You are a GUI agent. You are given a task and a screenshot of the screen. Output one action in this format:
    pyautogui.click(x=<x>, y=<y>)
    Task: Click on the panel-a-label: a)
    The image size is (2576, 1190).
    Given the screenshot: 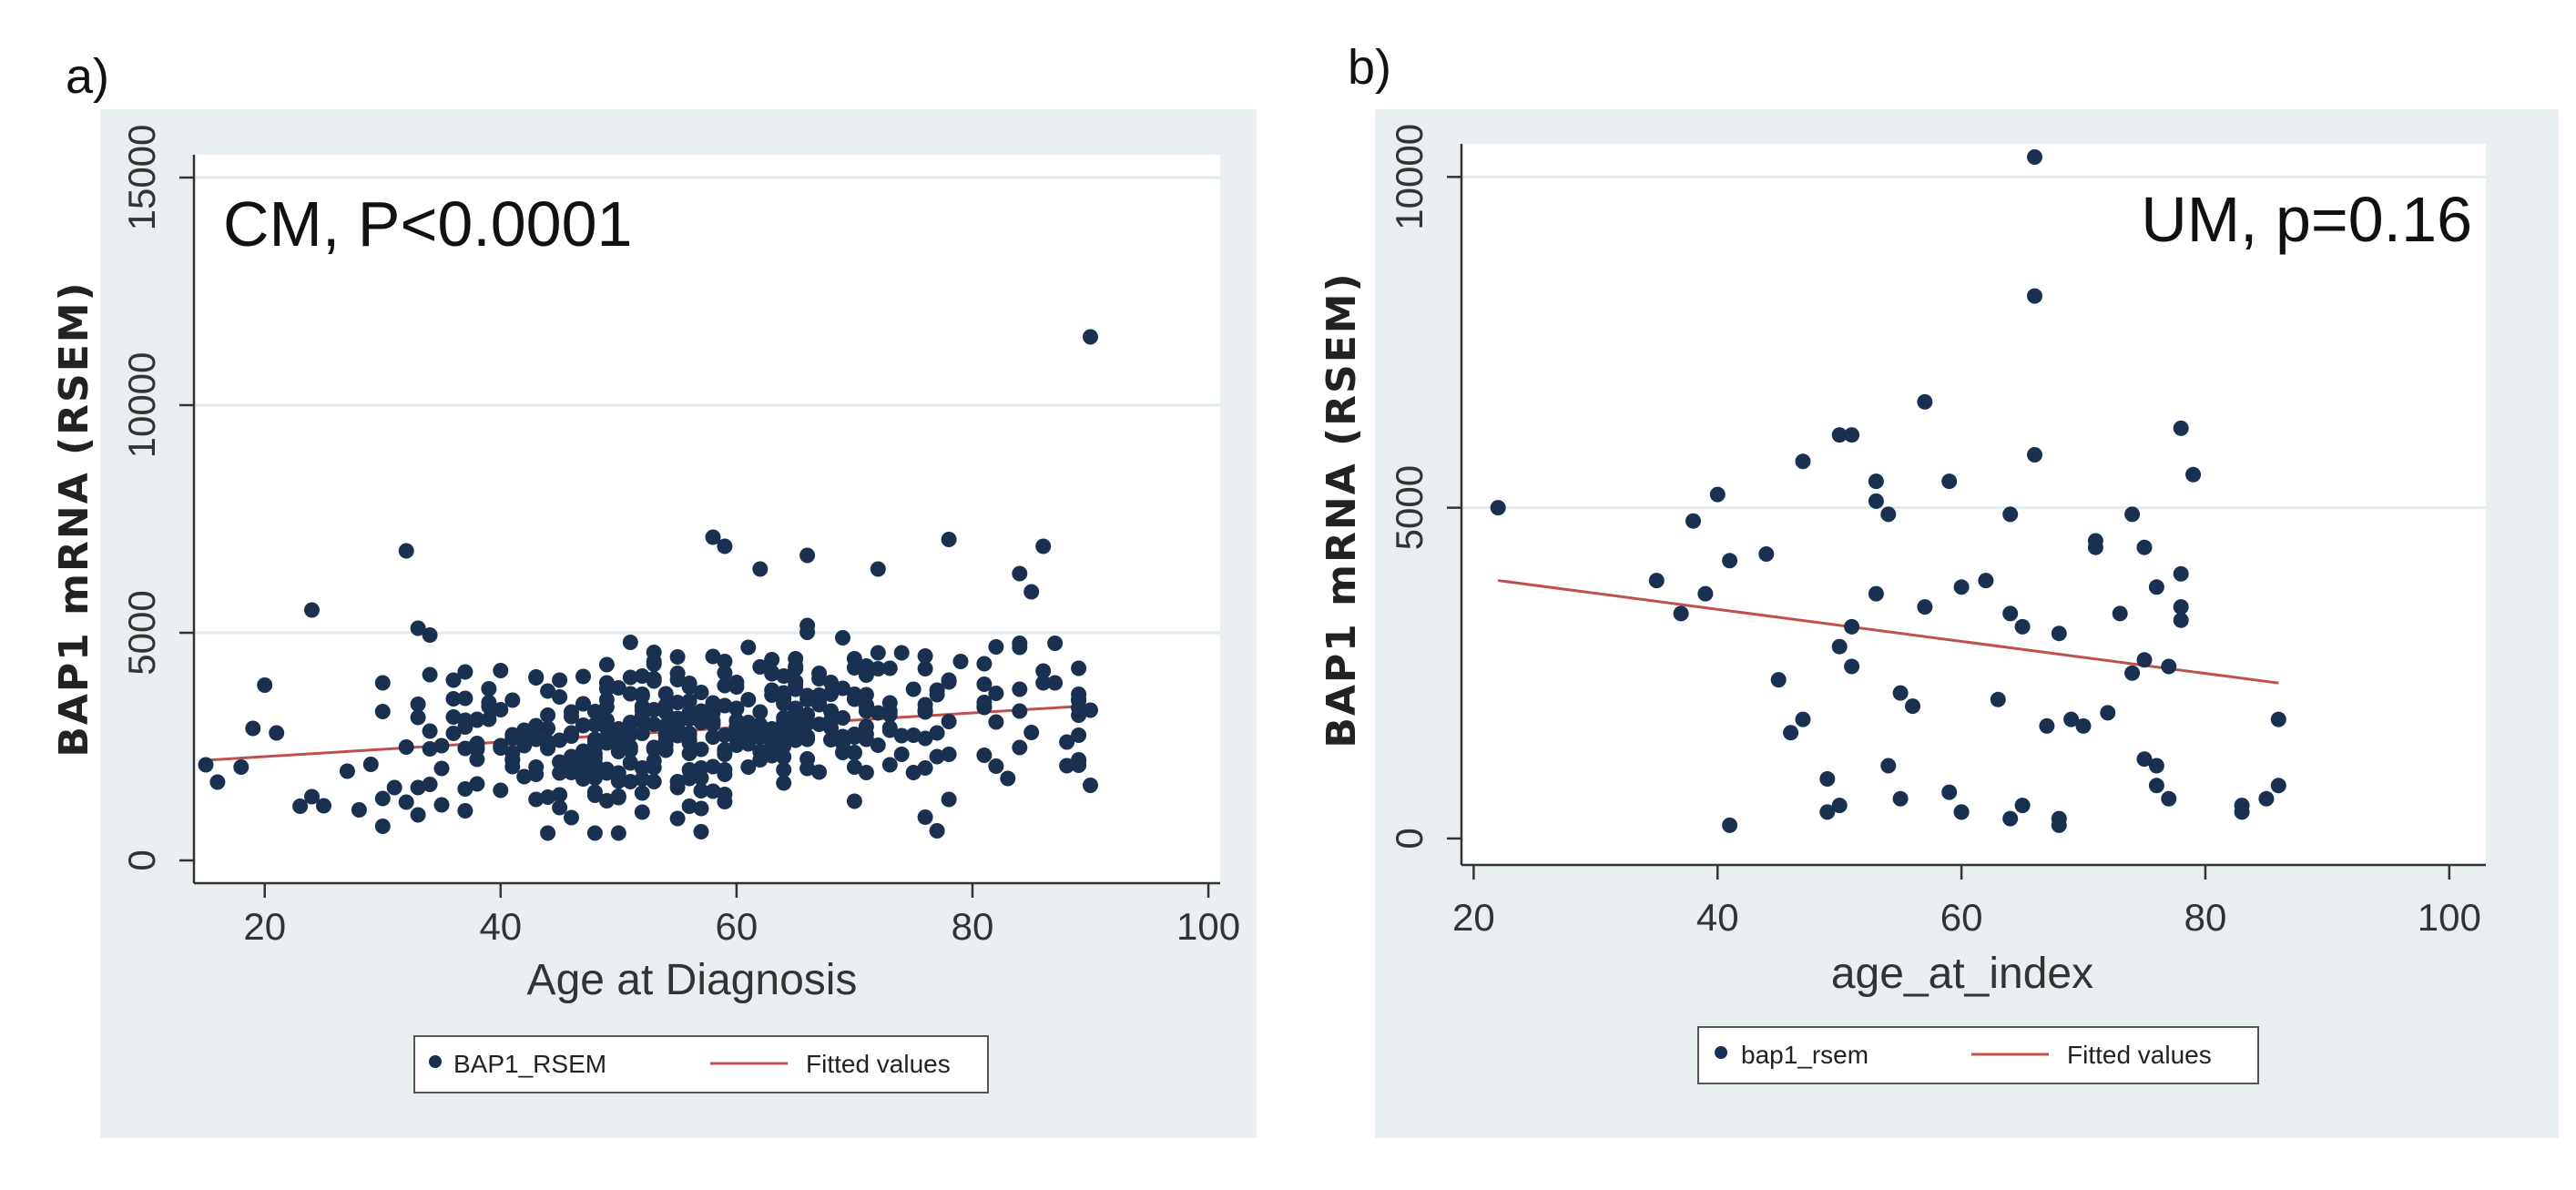 What is the action you would take?
    pyautogui.click(x=88, y=76)
    